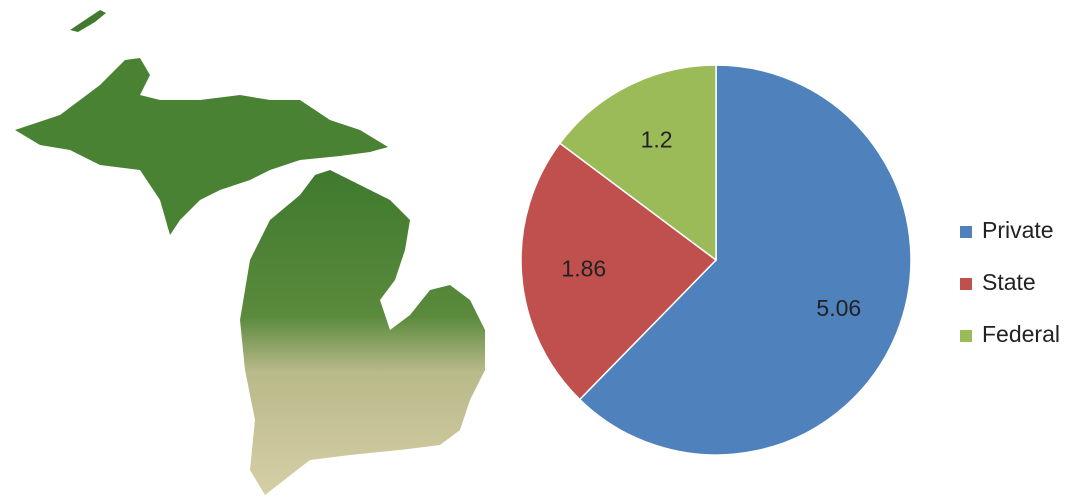 This screenshot has height=497, width=1086. What do you see at coordinates (657, 140) in the screenshot?
I see `data-label: 1.2` at bounding box center [657, 140].